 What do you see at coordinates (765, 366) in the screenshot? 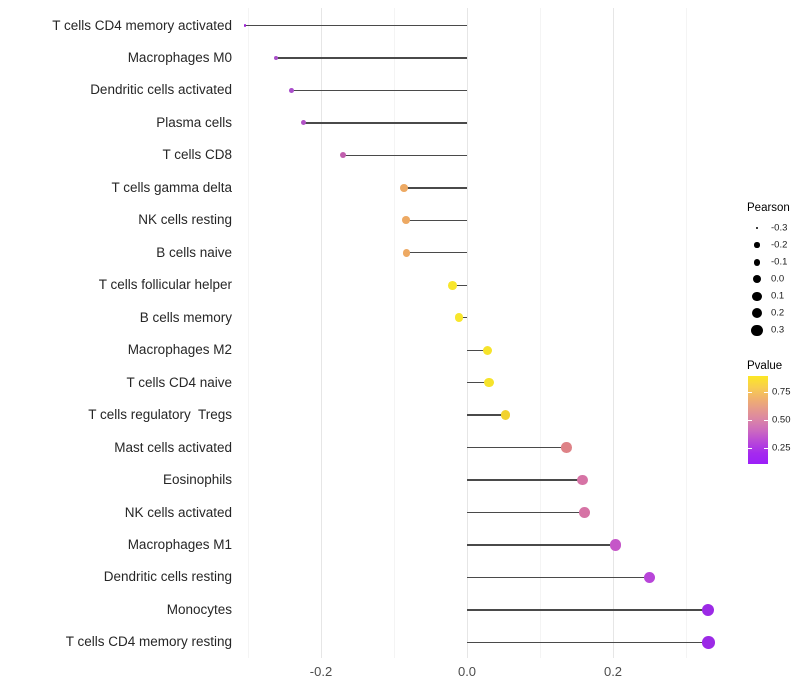
I see `legend-pvalue-title: Pvalue` at bounding box center [765, 366].